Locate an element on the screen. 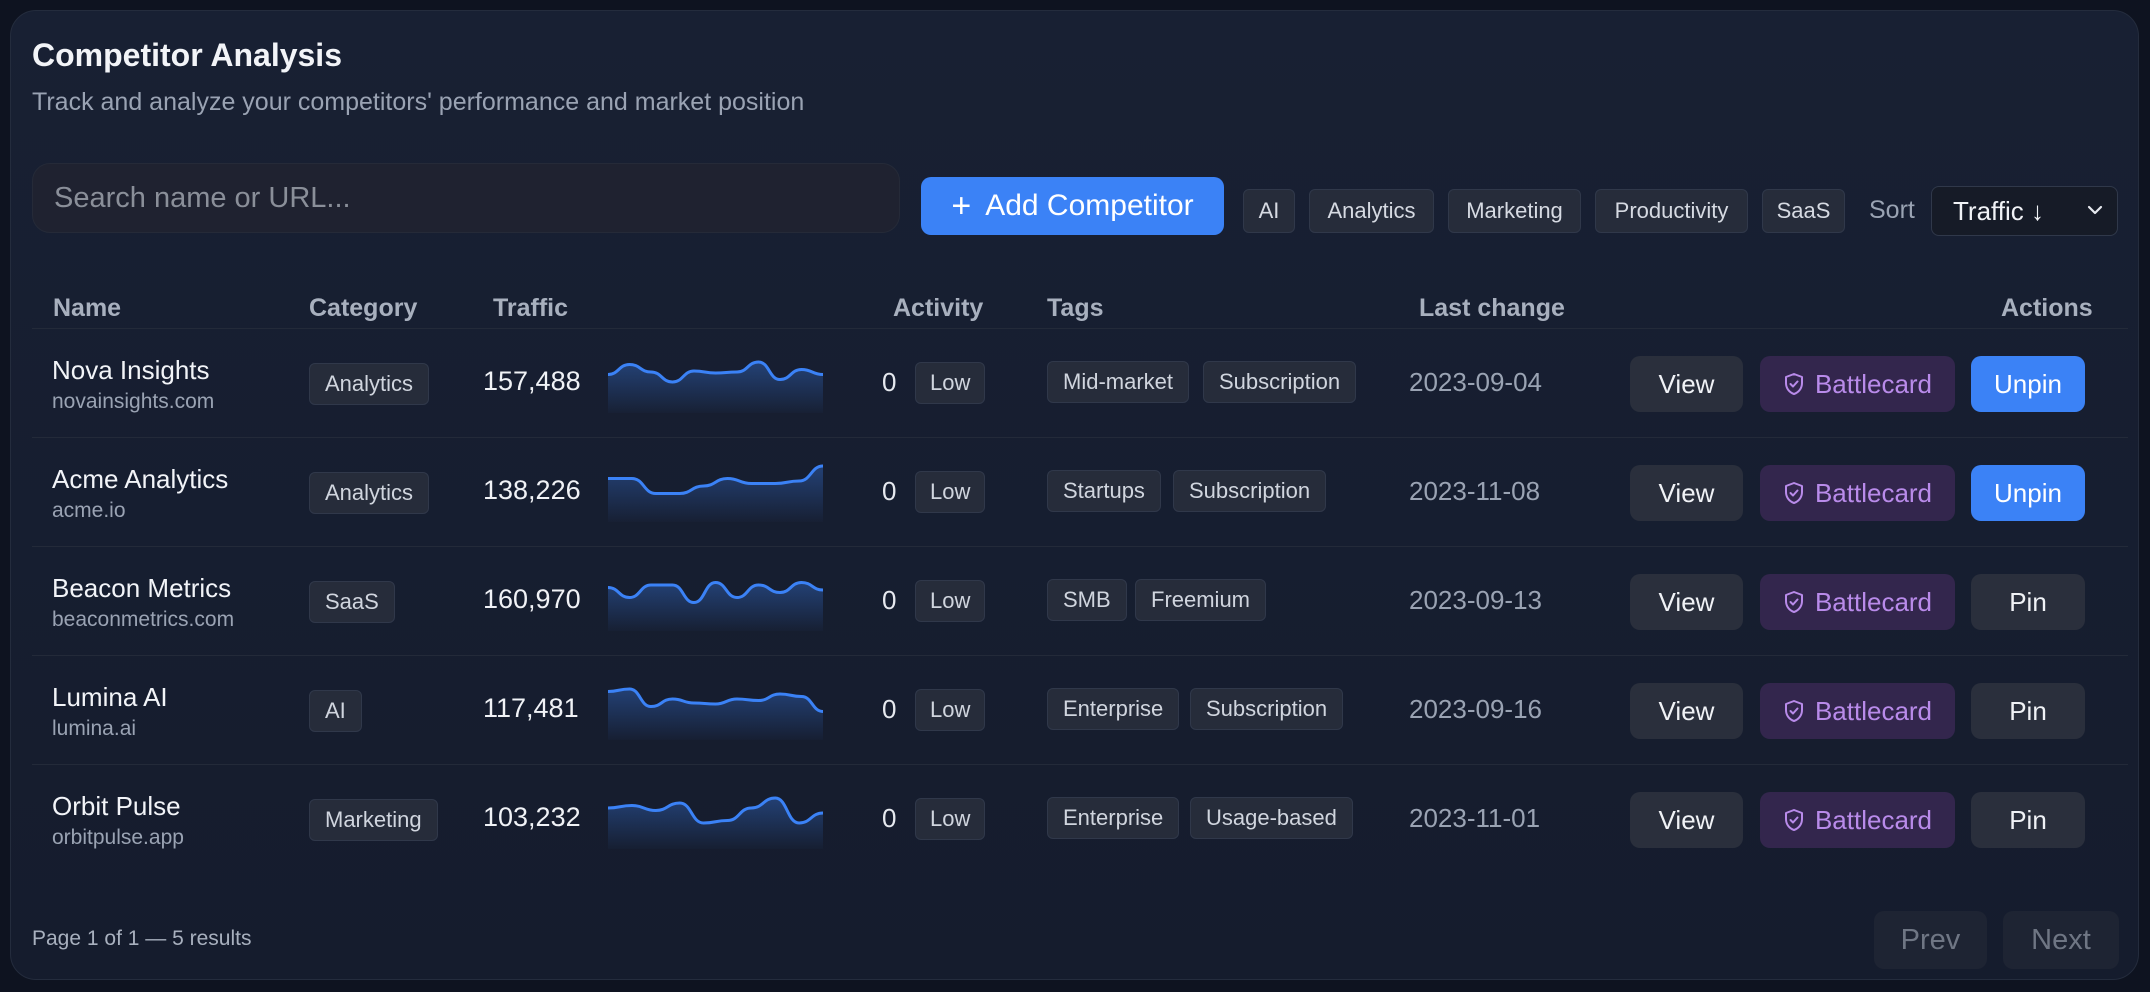  page-title: Competitor Analysis is located at coordinates (187, 55).